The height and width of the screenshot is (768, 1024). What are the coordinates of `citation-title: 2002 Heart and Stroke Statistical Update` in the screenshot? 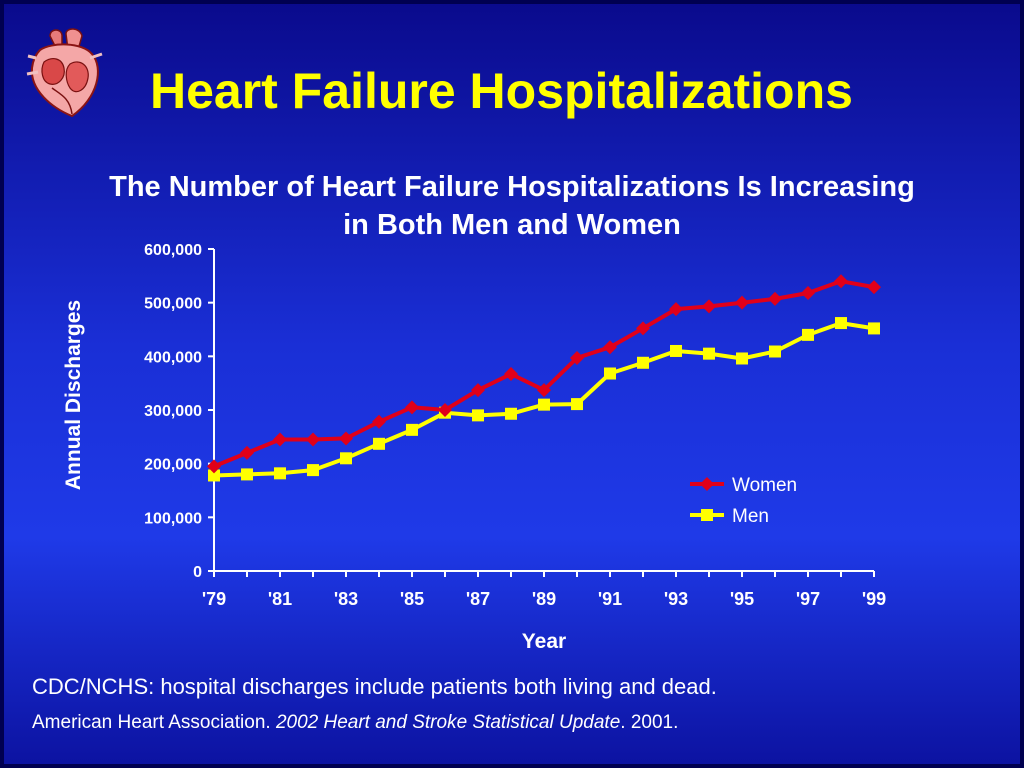 It's located at (448, 722).